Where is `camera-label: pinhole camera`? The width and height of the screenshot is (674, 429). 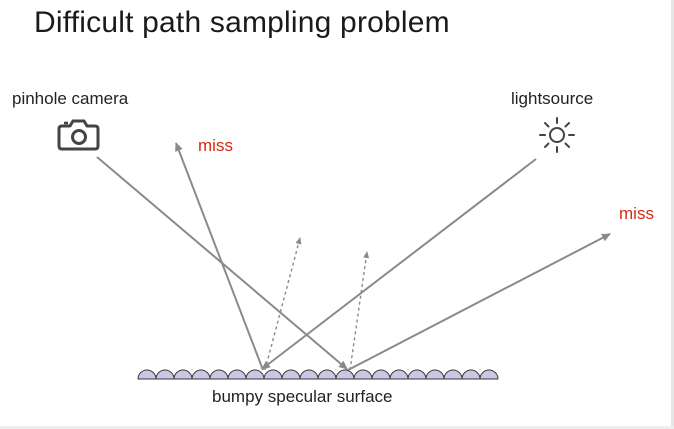
camera-label: pinhole camera is located at coordinates (70, 98).